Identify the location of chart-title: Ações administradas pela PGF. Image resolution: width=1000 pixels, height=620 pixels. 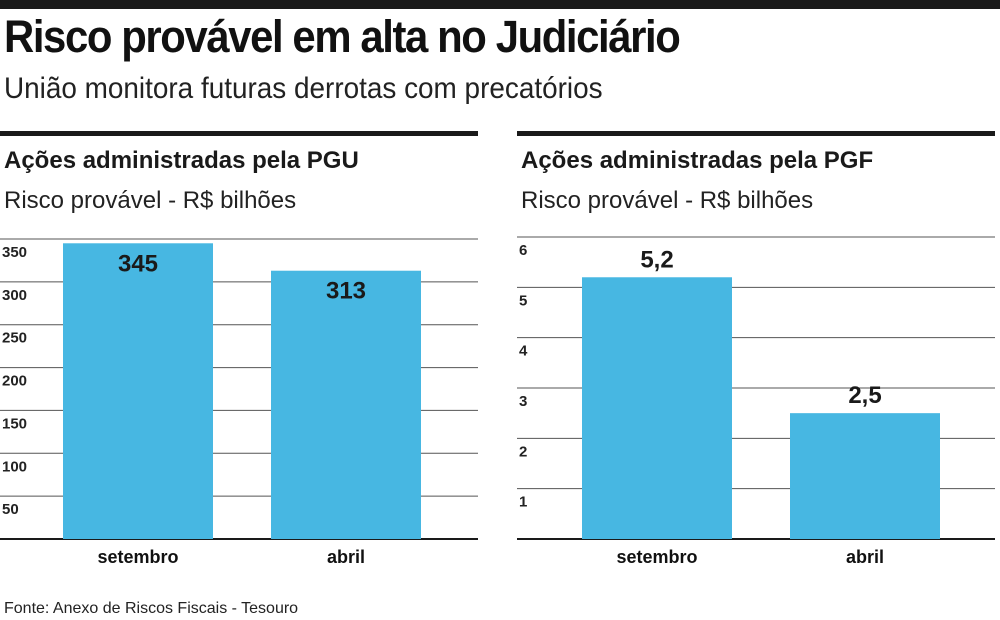
(697, 160).